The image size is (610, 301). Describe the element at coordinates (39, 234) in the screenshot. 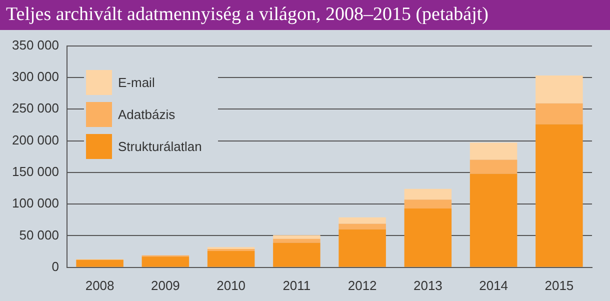

I see `y-tick-label: 50 000` at that location.